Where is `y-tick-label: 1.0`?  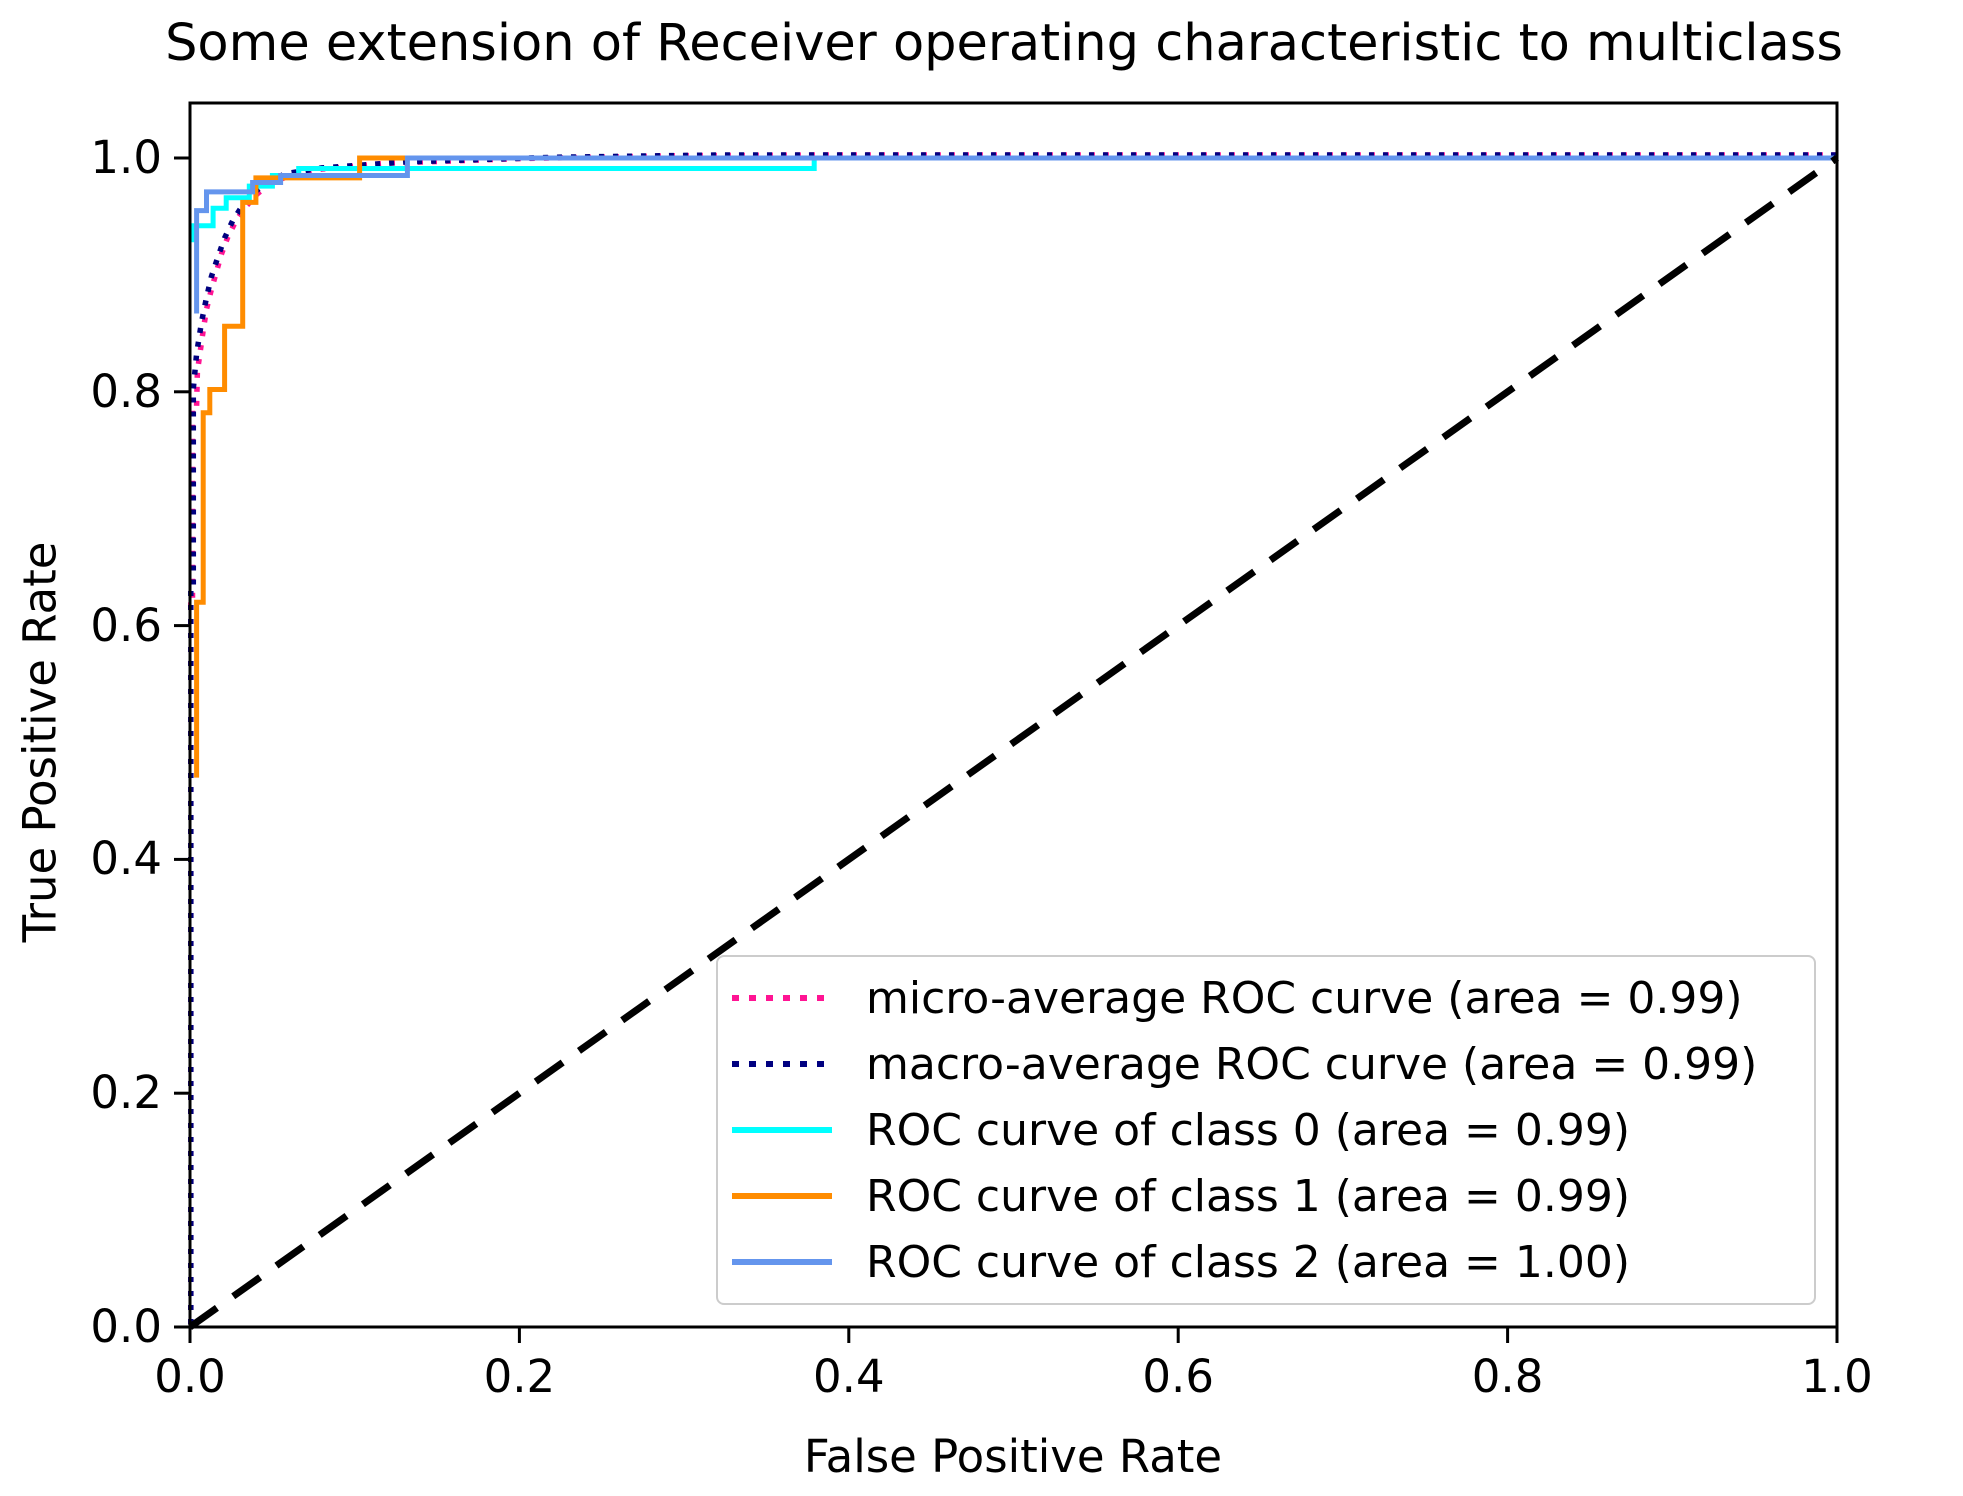
y-tick-label: 1.0 is located at coordinates (126, 157).